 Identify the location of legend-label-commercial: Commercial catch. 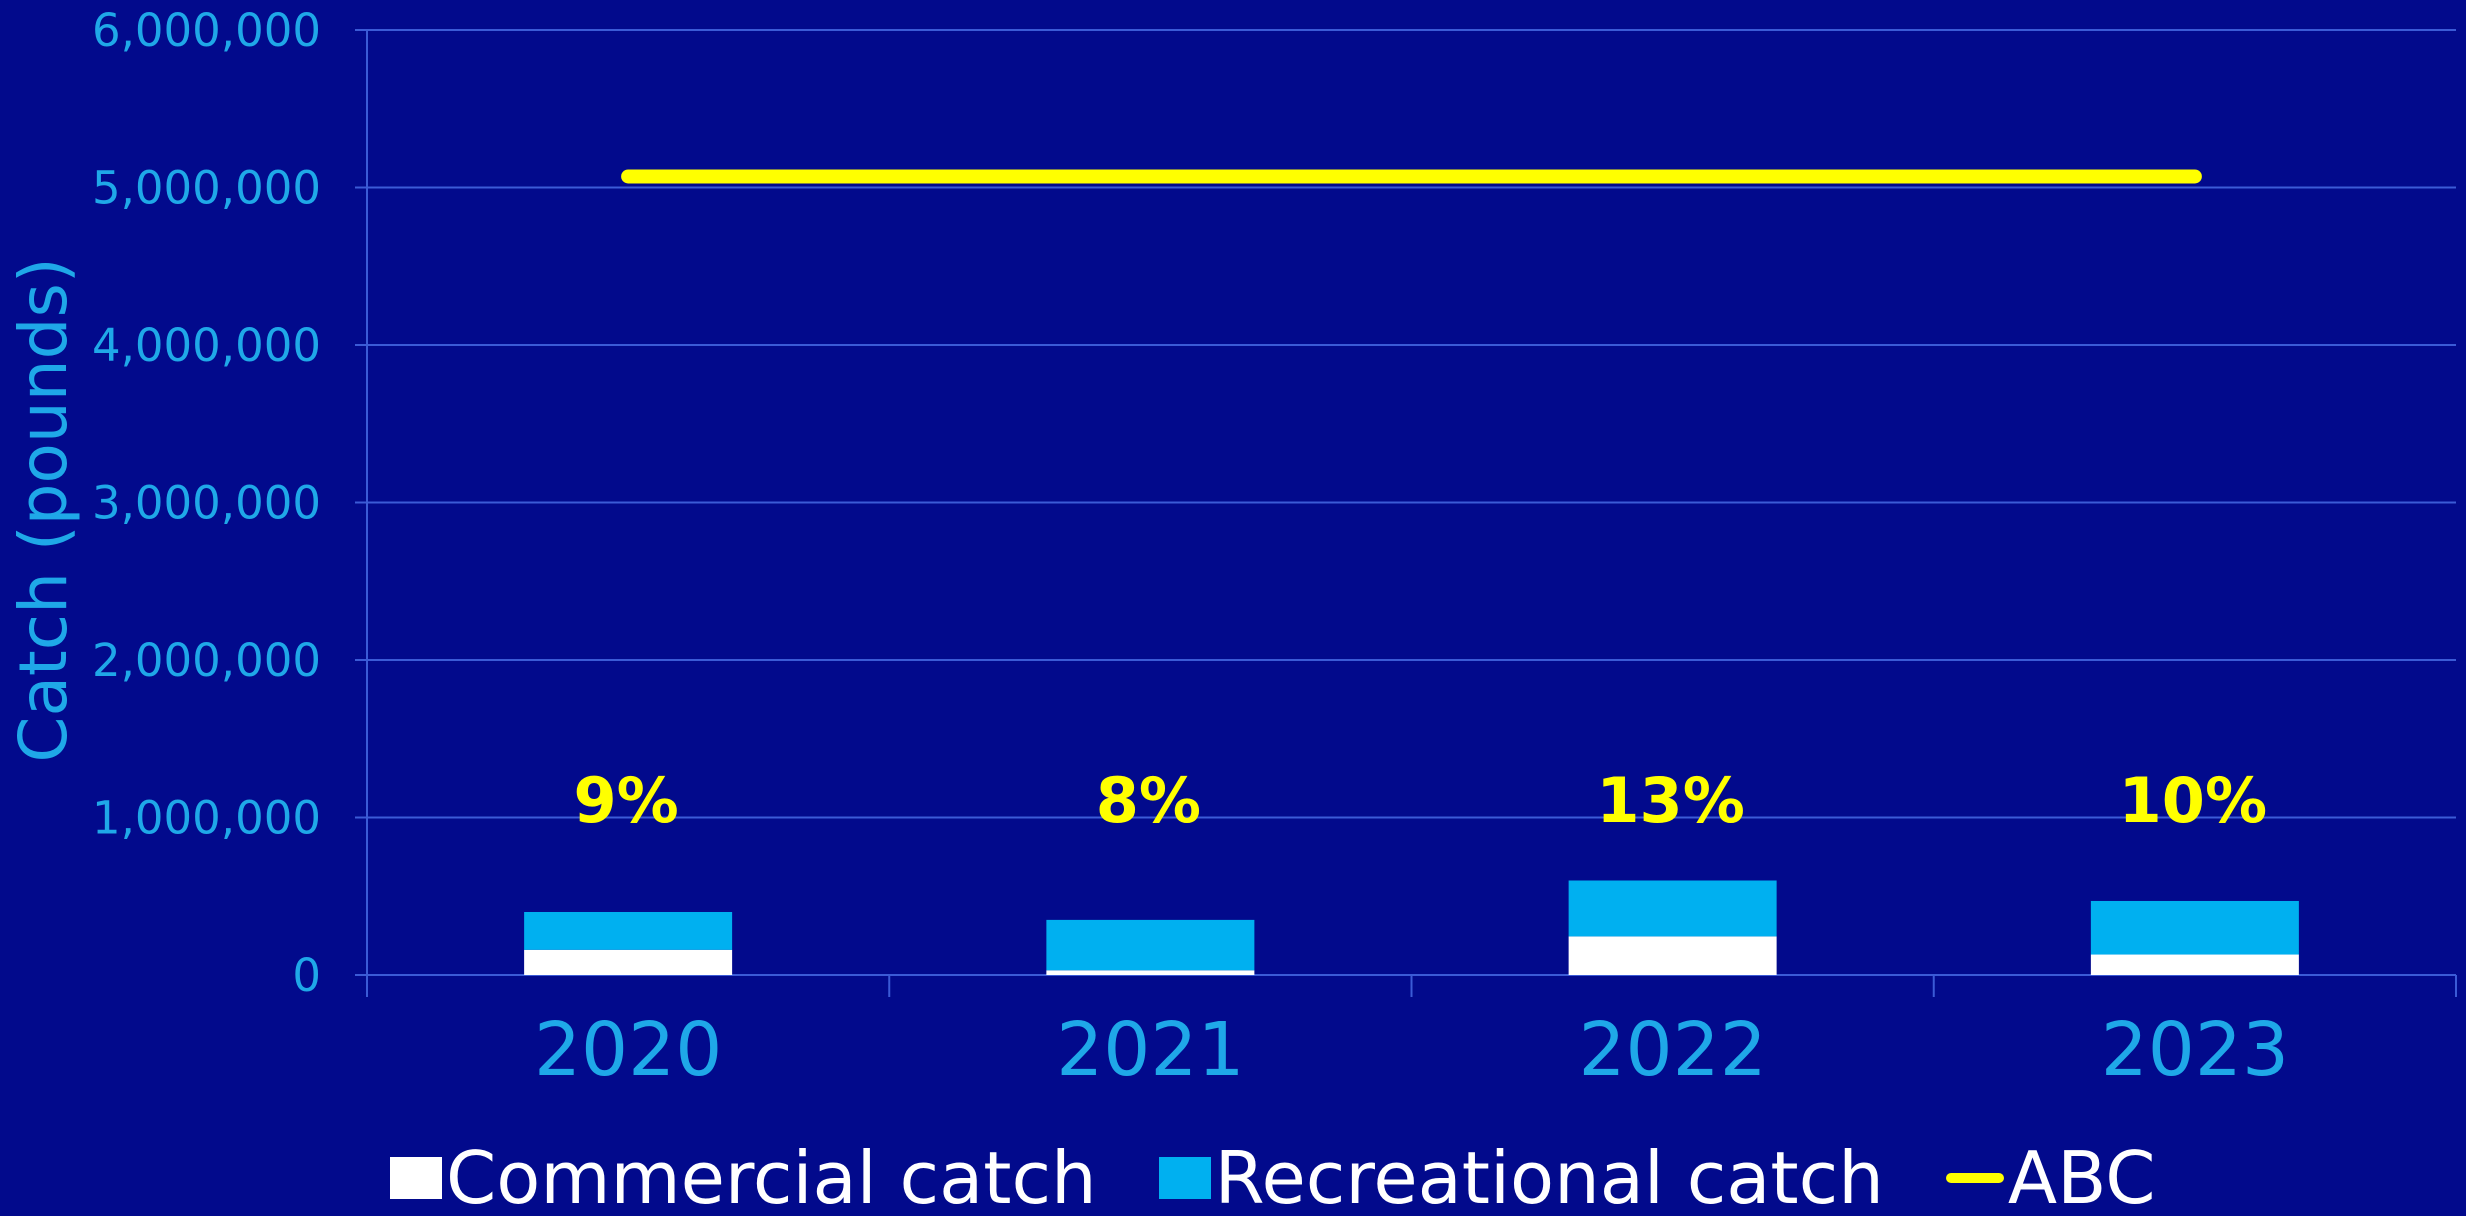
(771, 1176).